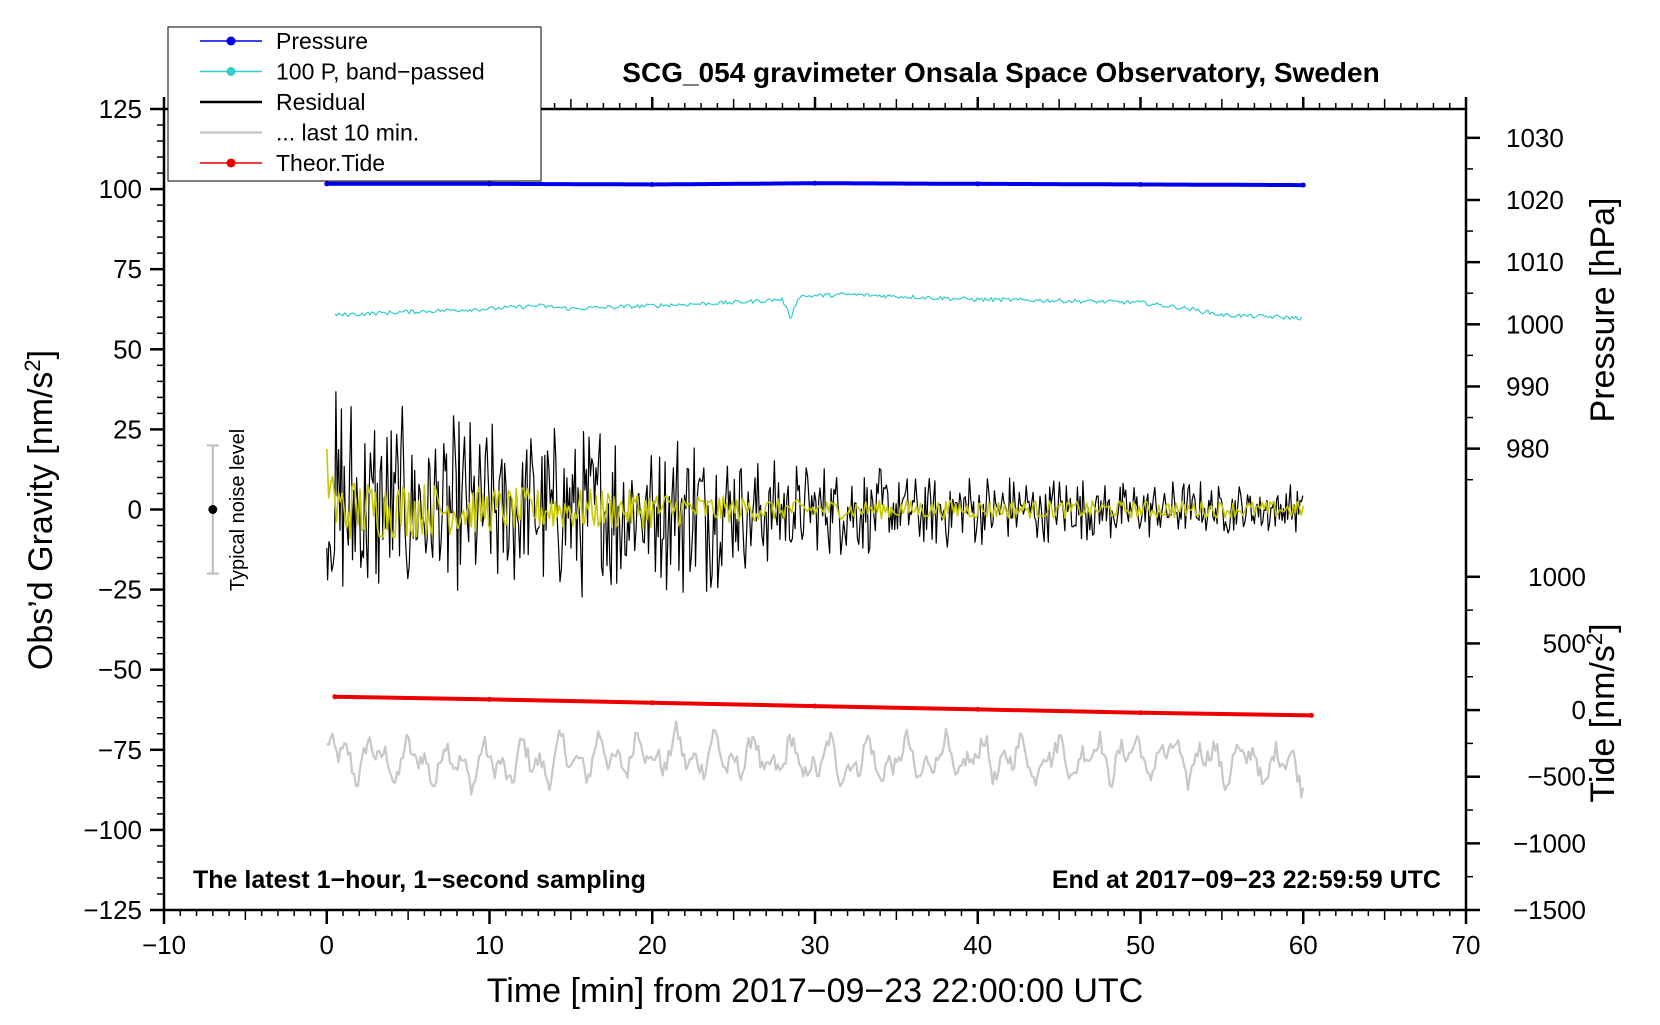  I want to click on legend-box, so click(354, 104).